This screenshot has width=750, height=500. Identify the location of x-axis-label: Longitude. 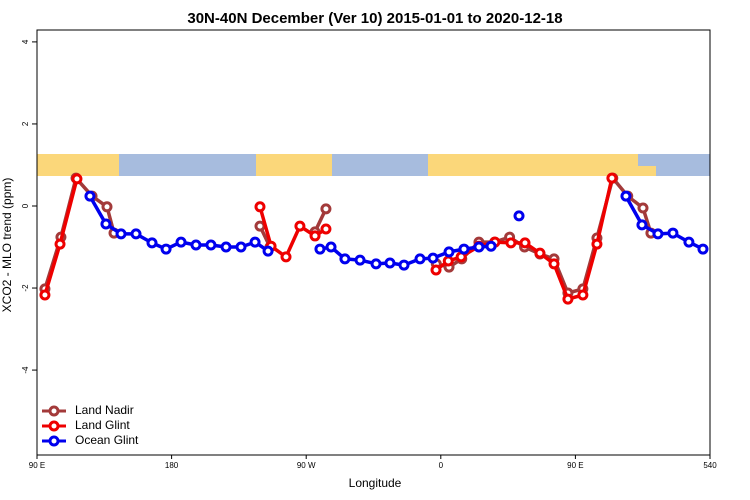
(375, 483).